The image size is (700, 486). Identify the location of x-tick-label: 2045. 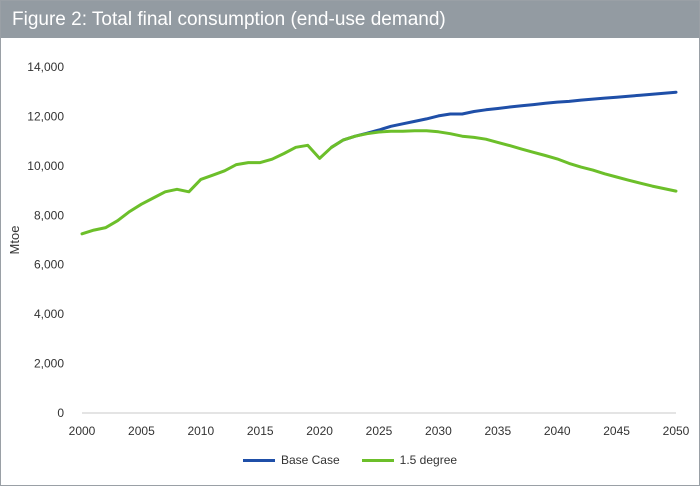
(616, 431).